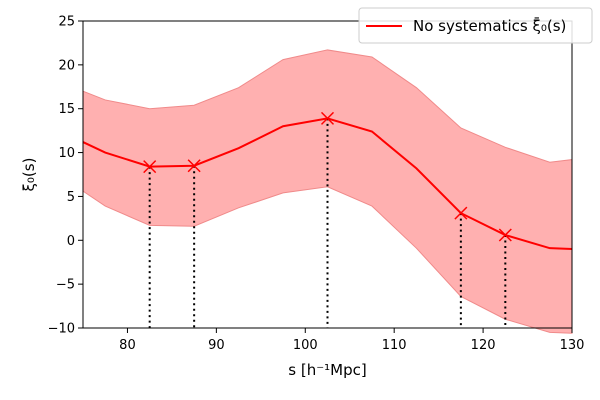 The width and height of the screenshot is (600, 400). I want to click on x-tick-label: 90, so click(216, 345).